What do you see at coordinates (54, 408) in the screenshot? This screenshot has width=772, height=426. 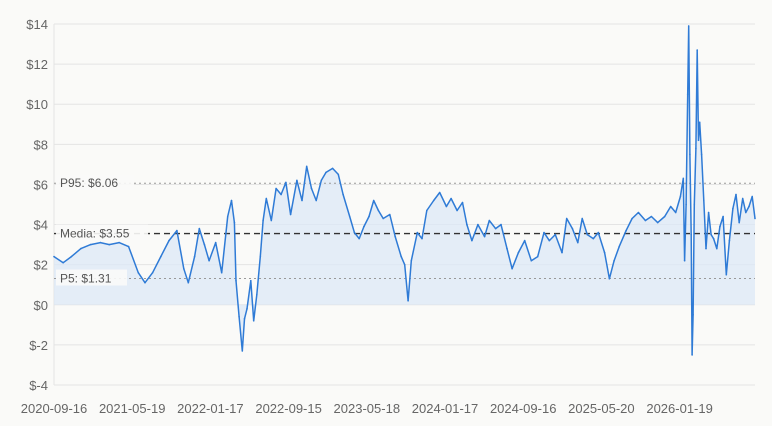 I see `x-tick-label: 2020-09-16` at bounding box center [54, 408].